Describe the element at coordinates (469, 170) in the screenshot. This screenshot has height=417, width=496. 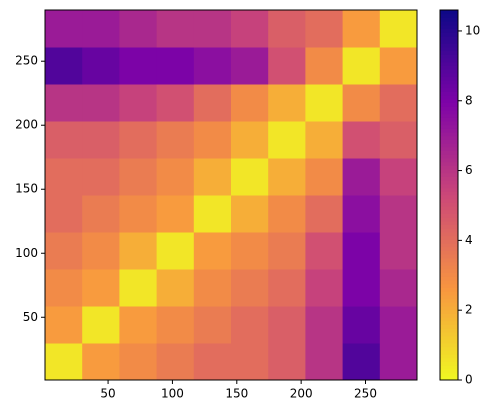
I see `colorbar-tick-label: 6` at that location.